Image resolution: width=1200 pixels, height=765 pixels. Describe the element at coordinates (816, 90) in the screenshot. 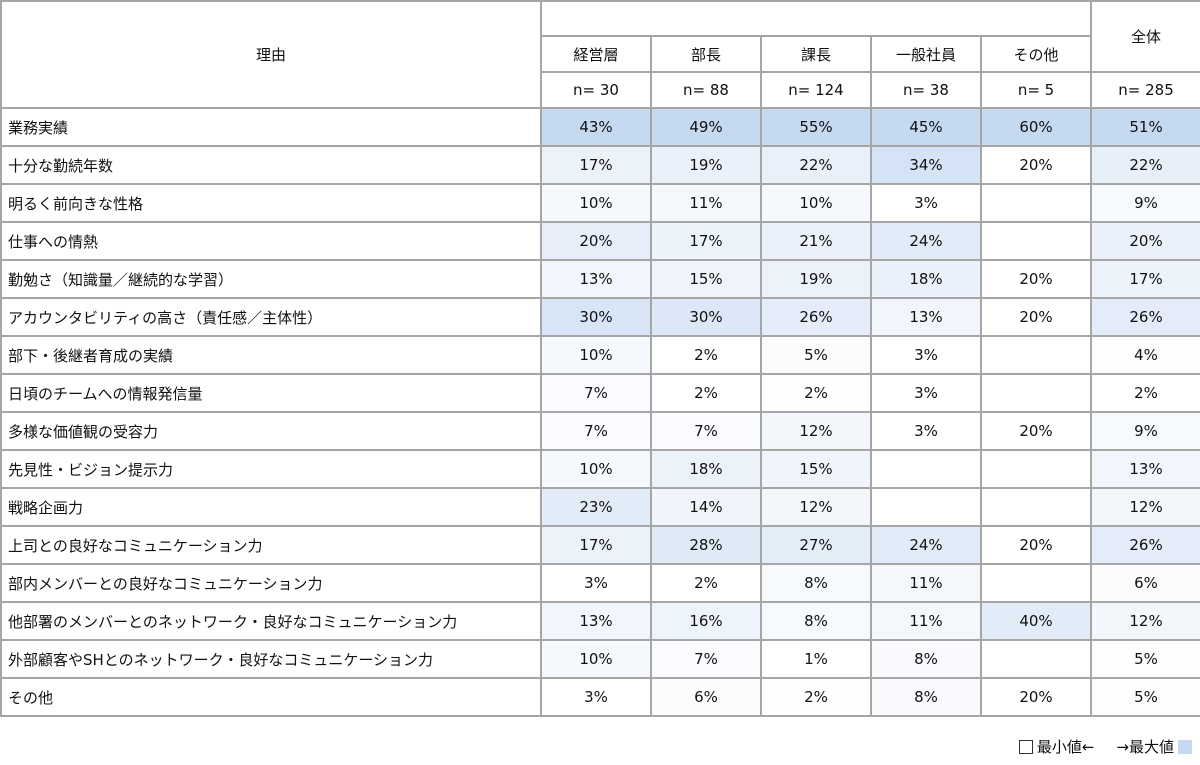

I see `sample-size: n= 124` at that location.